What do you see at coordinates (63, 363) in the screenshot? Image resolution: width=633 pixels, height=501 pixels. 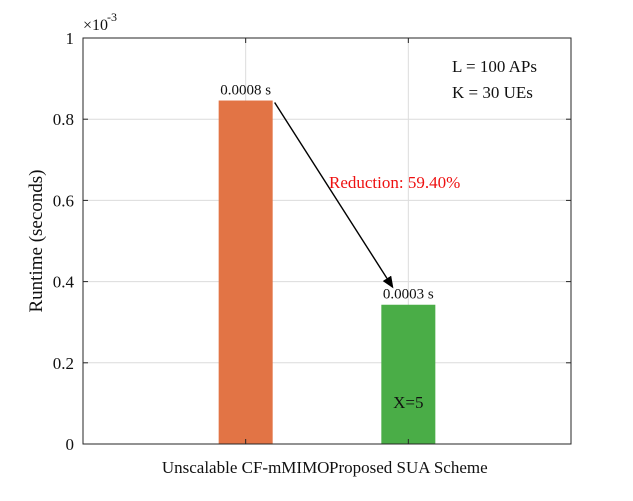 I see `y-tick-label: 0.2` at bounding box center [63, 363].